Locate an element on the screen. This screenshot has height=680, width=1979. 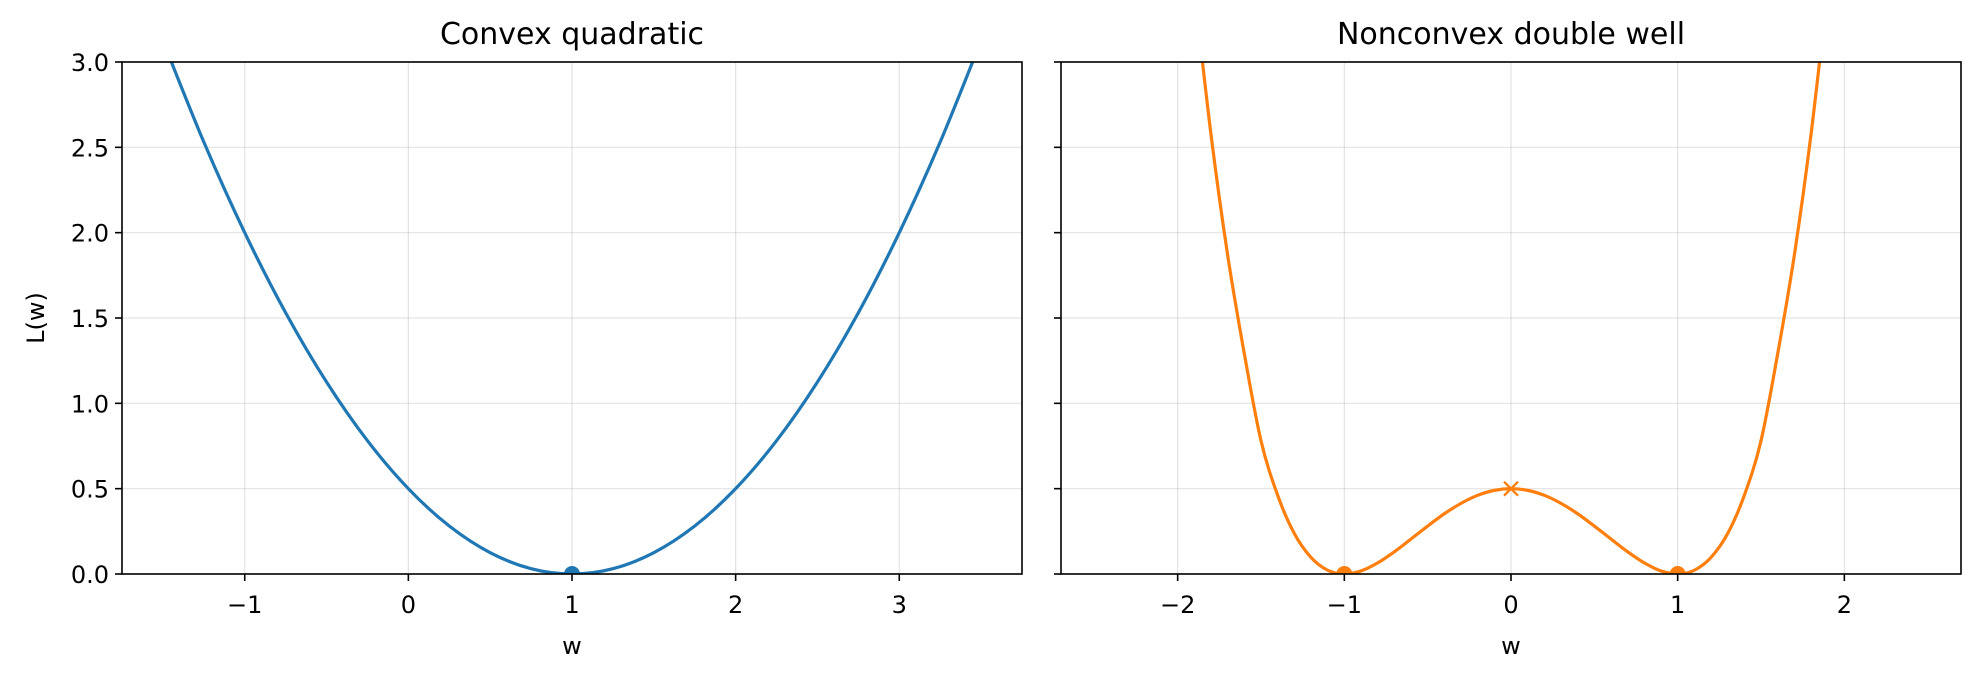
left-chart-y-axis-label: L(w) is located at coordinates (36, 318).